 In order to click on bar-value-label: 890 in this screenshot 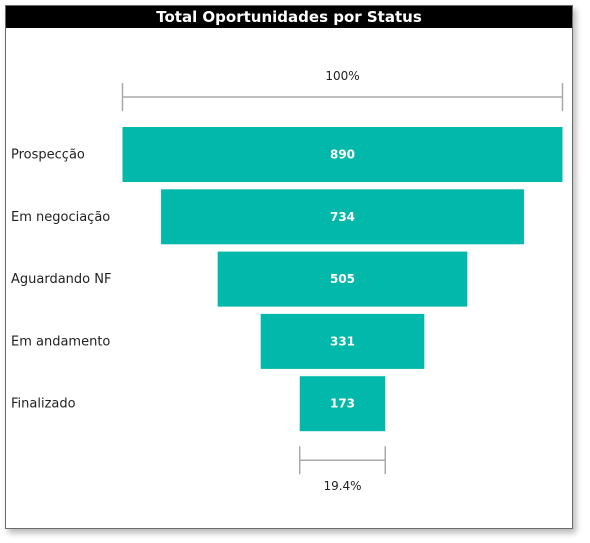, I will do `click(342, 155)`.